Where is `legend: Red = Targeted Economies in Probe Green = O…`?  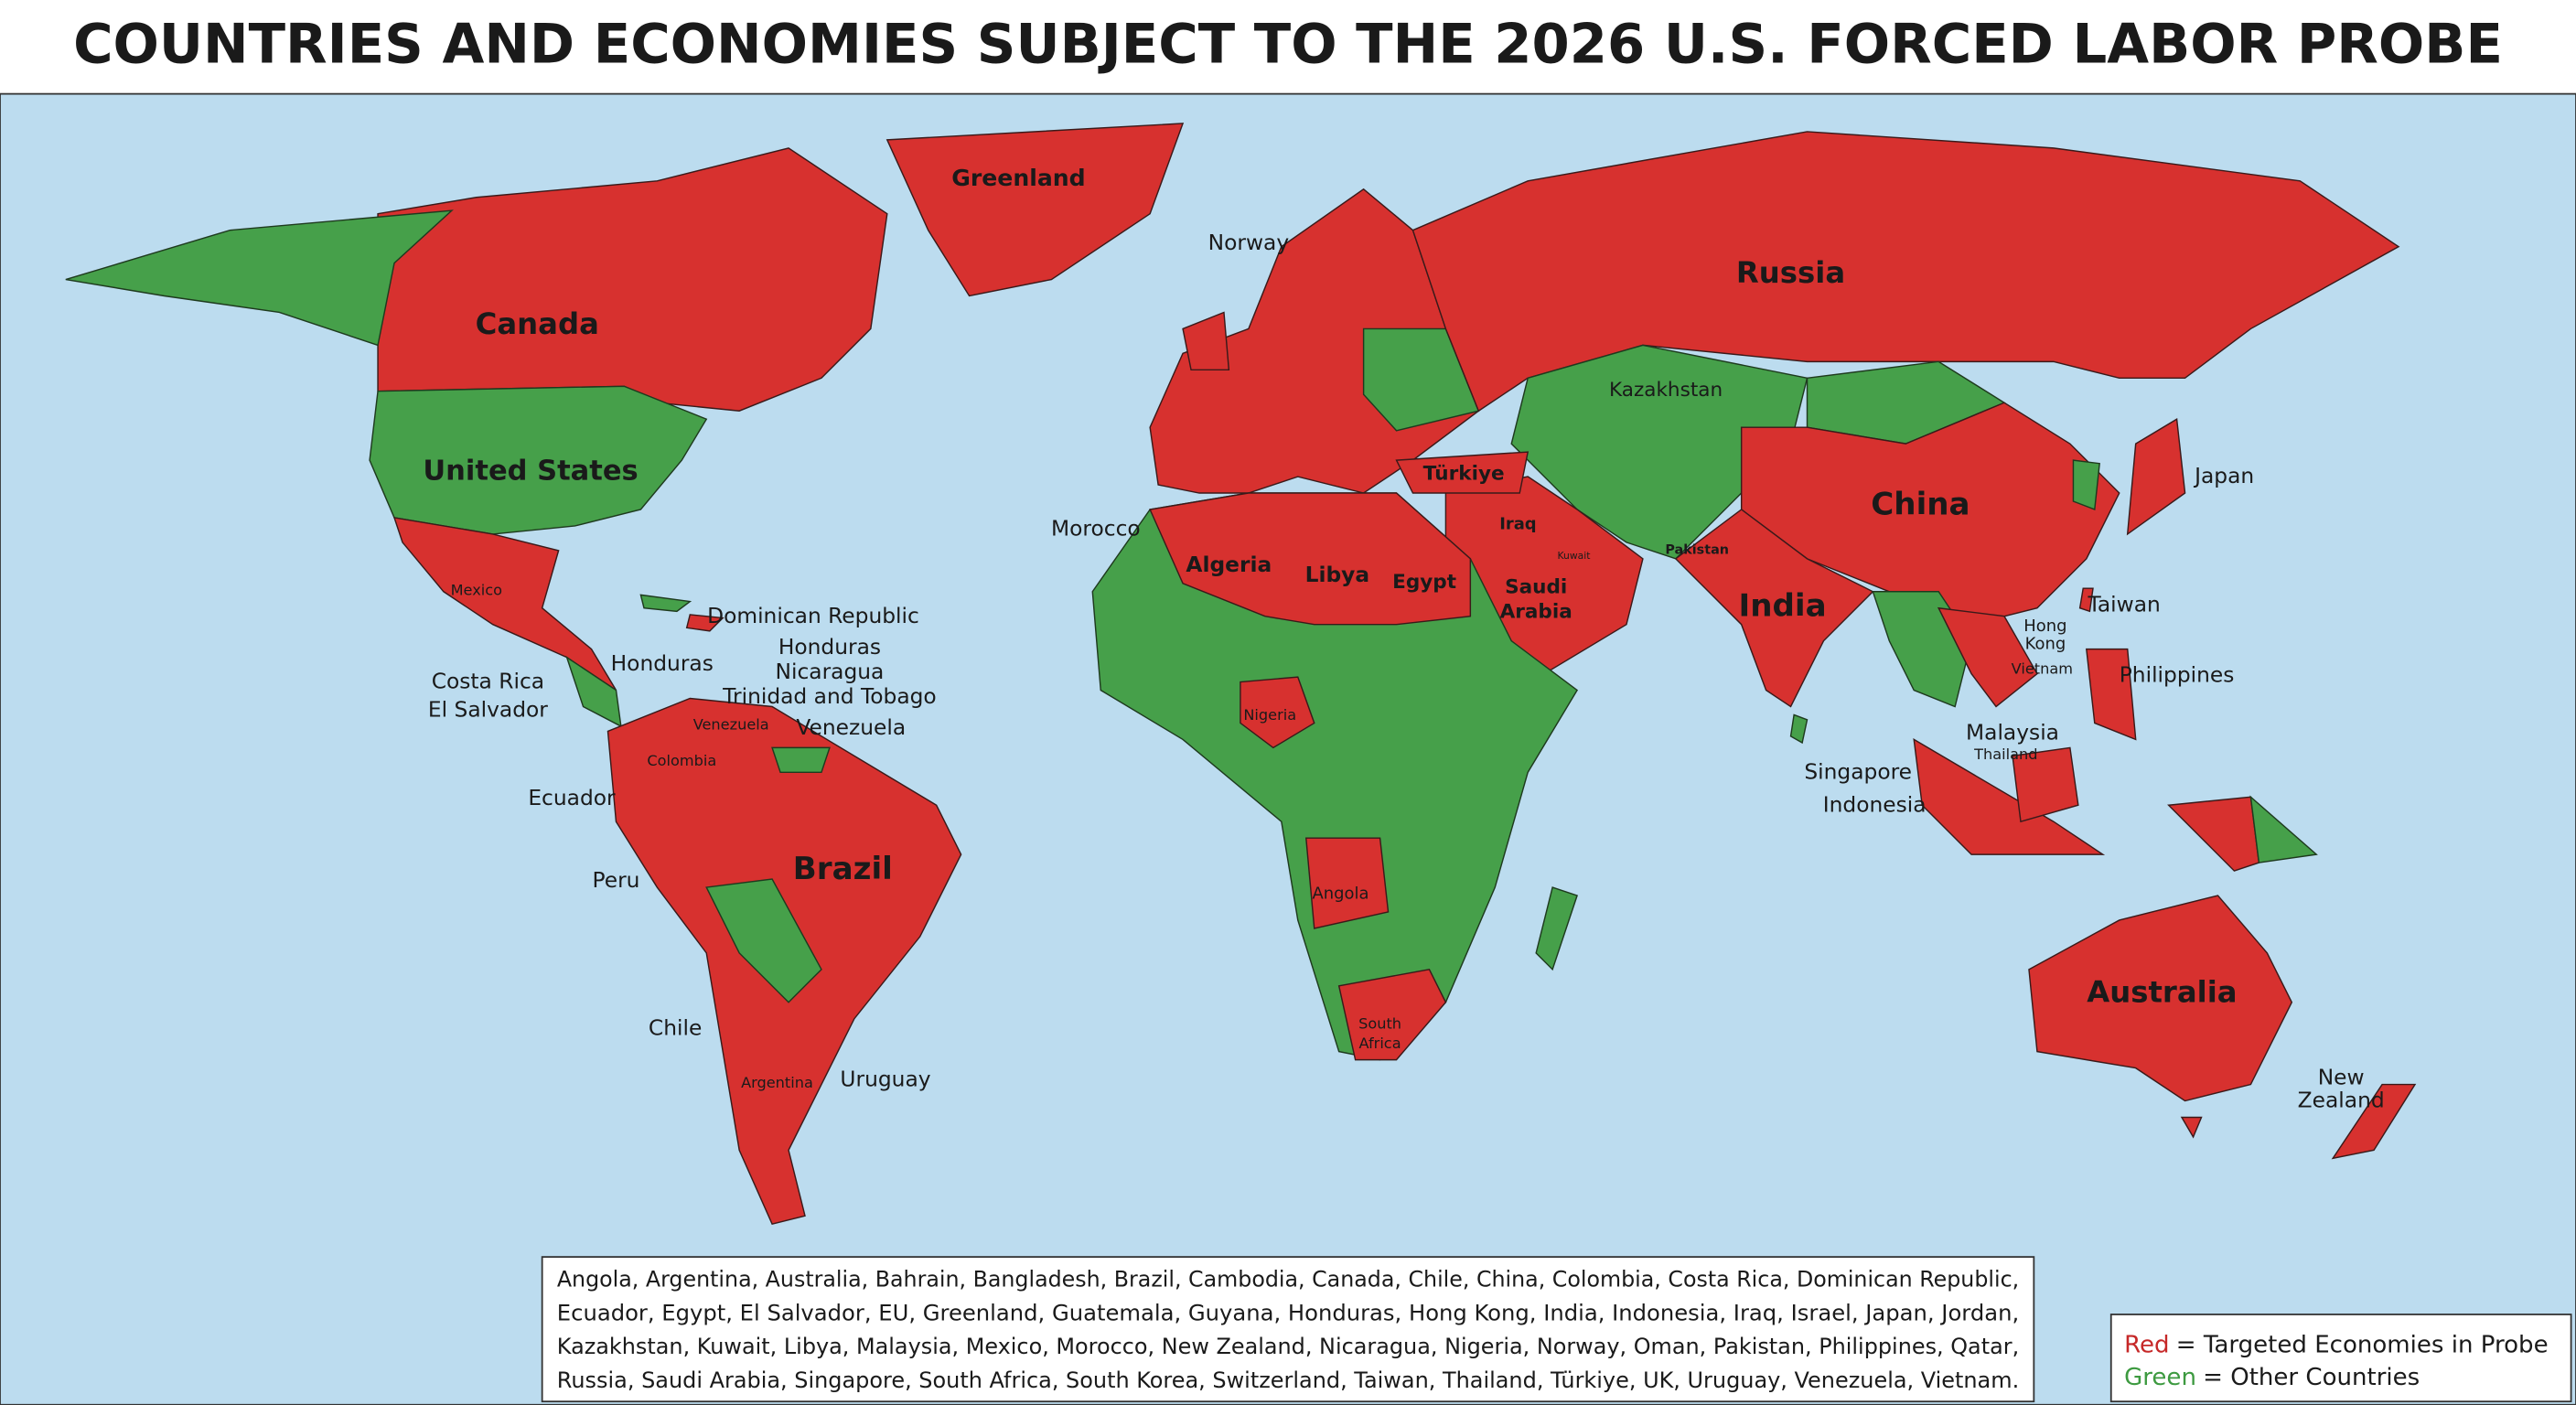
legend: Red = Targeted Economies in Probe Green = O… is located at coordinates (2336, 1361).